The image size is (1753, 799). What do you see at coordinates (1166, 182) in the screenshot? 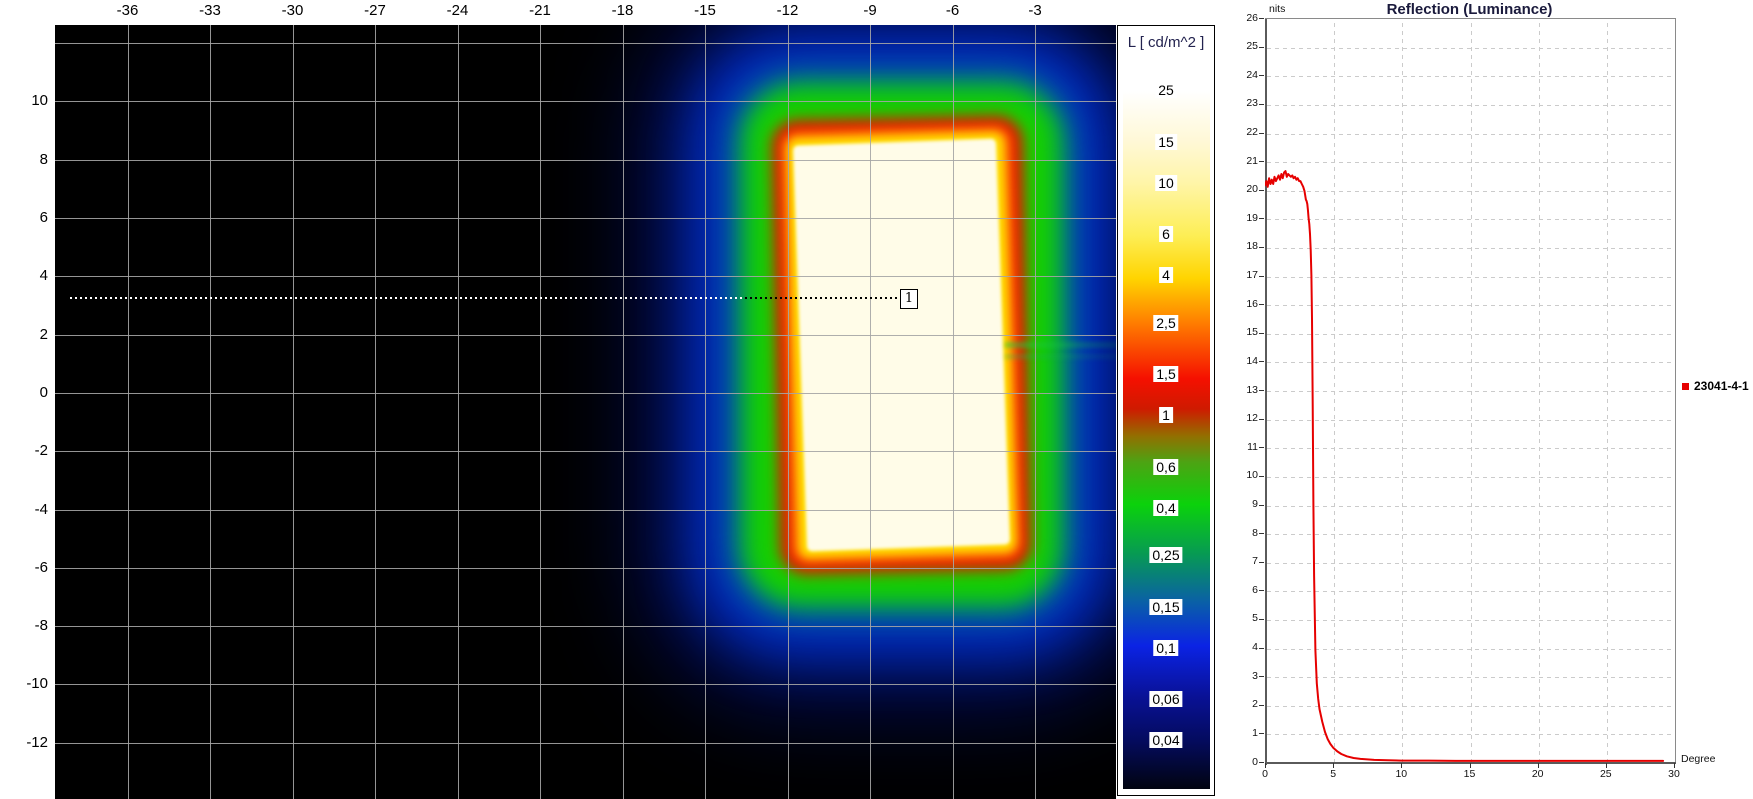
I see `colorbar-value-10: 10` at bounding box center [1166, 182].